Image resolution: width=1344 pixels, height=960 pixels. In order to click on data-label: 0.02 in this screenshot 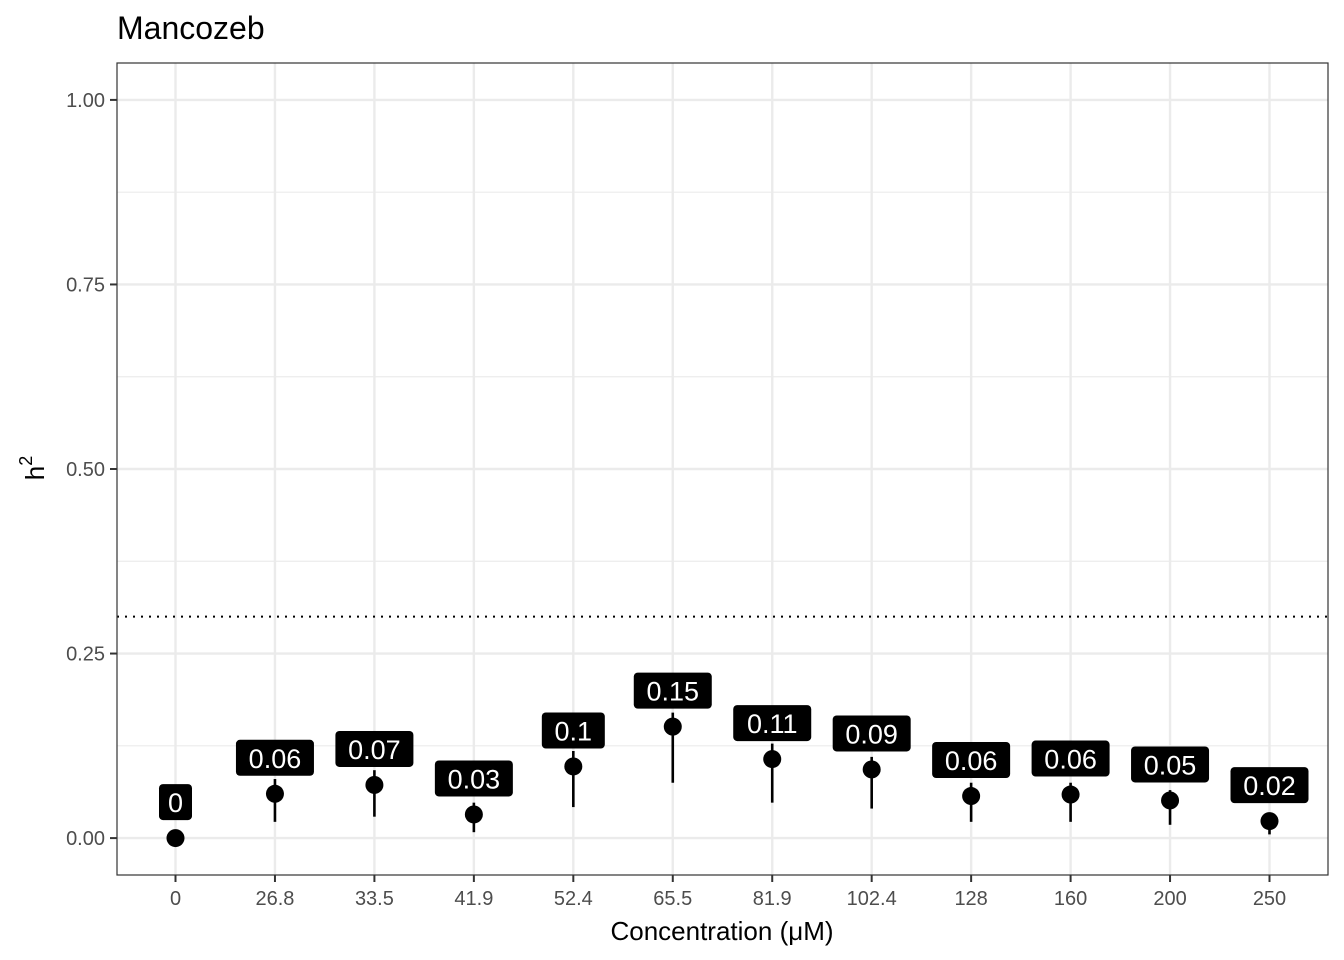, I will do `click(1269, 785)`.